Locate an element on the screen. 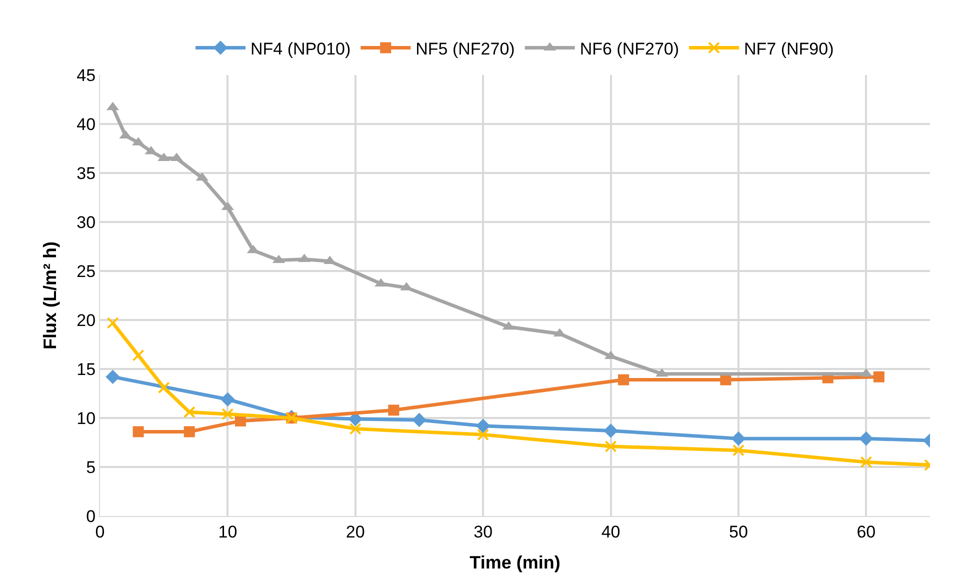 The width and height of the screenshot is (958, 581). y-tick-label: 0 is located at coordinates (91, 516).